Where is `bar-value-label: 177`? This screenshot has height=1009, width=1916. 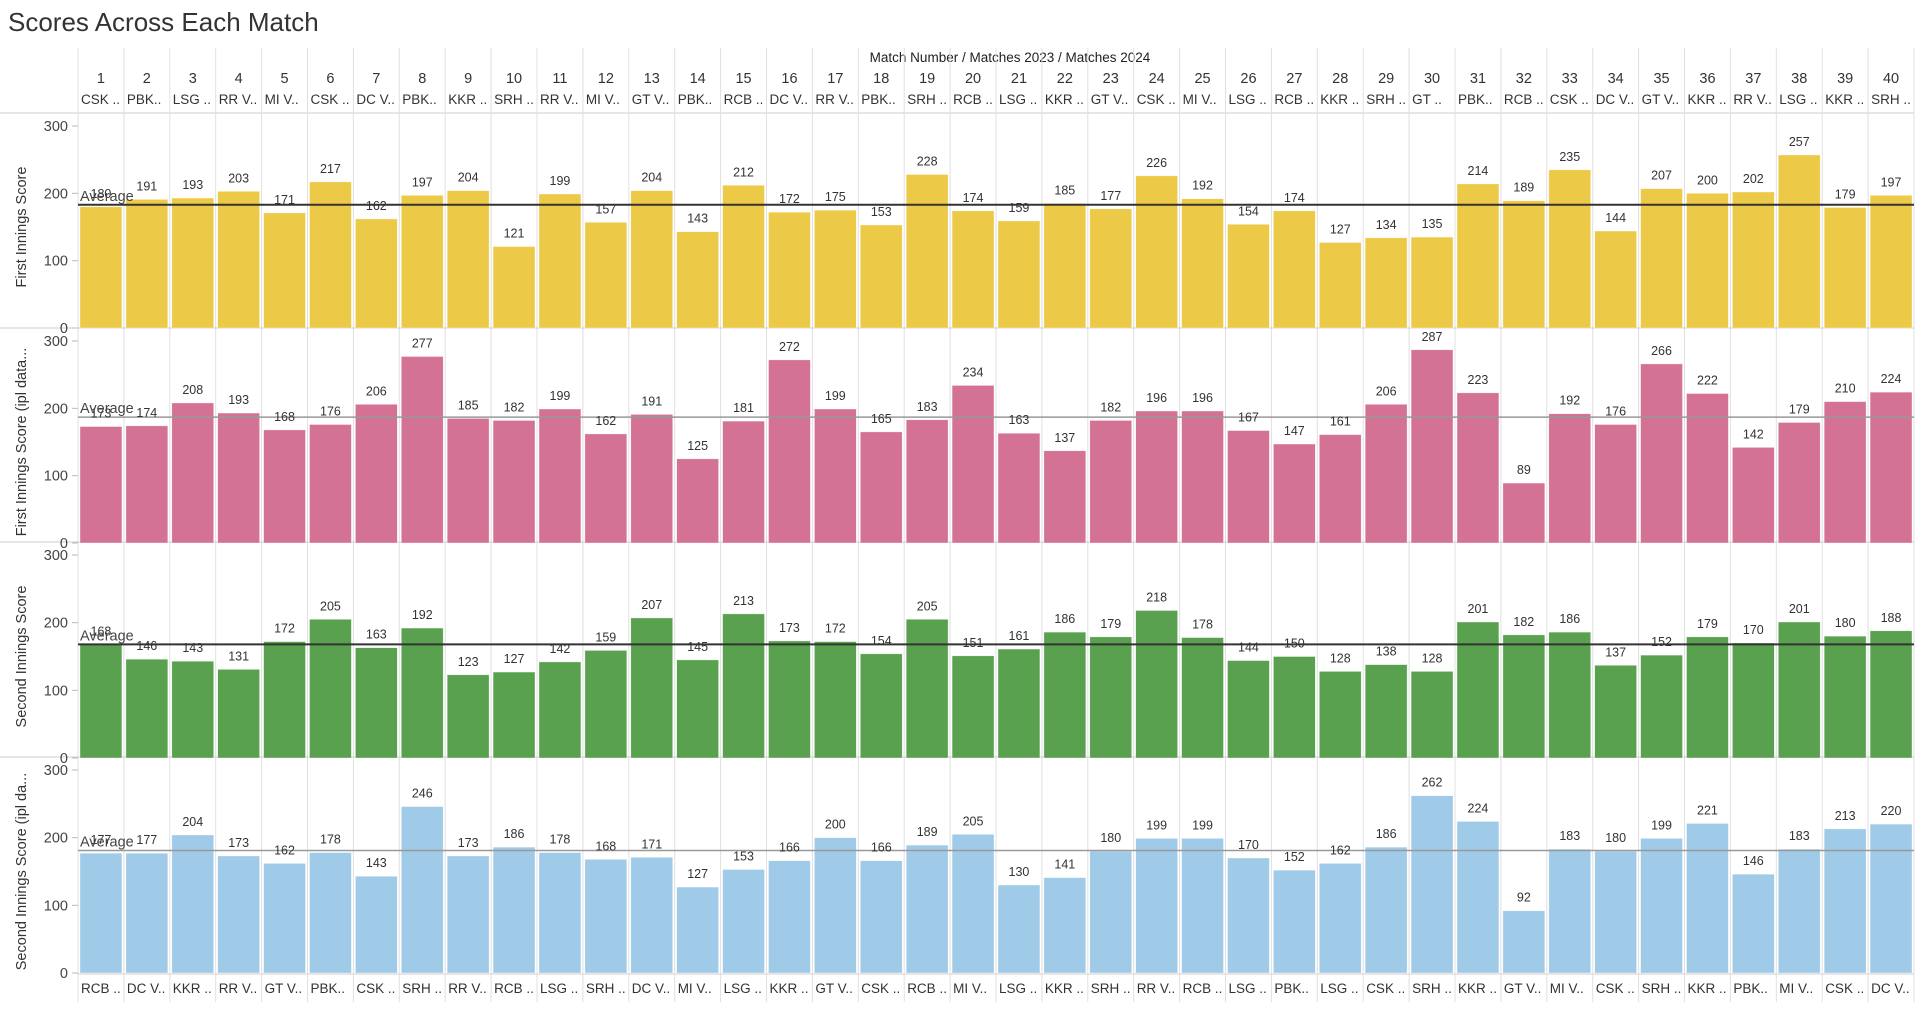 bar-value-label: 177 is located at coordinates (146, 840).